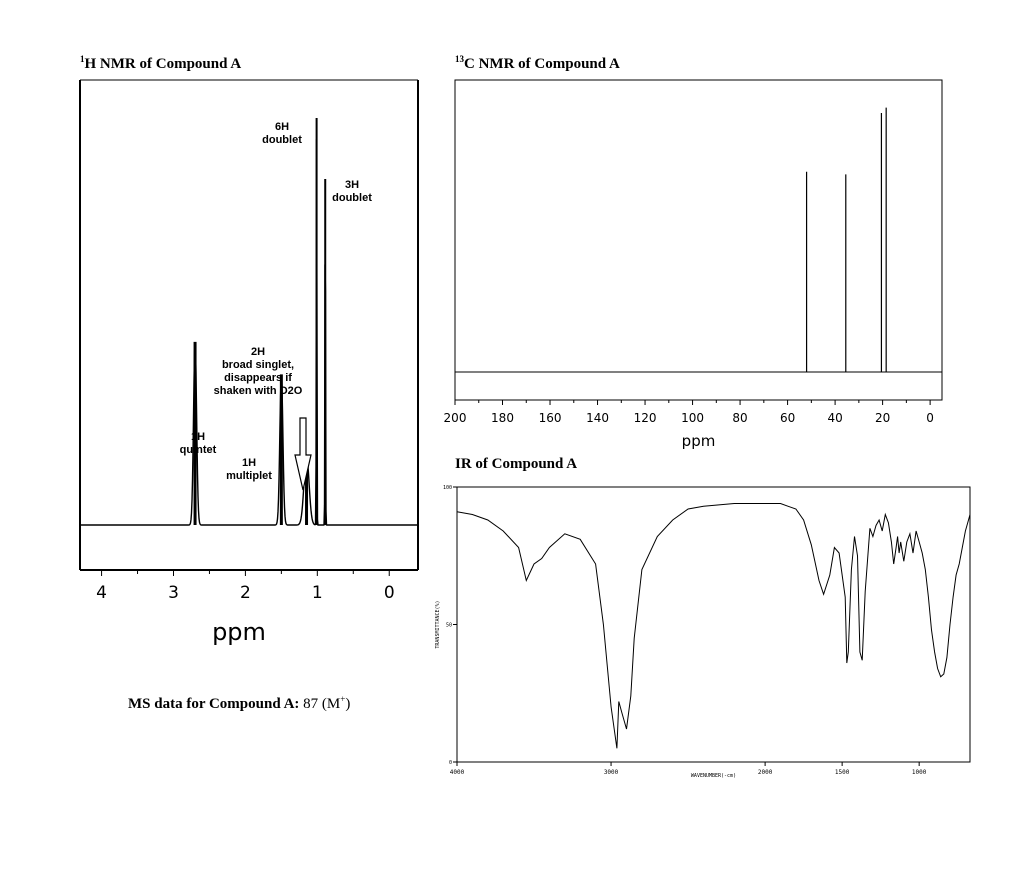 This screenshot has width=1024, height=890. I want to click on ir-title: IR of Compound A, so click(516, 464).